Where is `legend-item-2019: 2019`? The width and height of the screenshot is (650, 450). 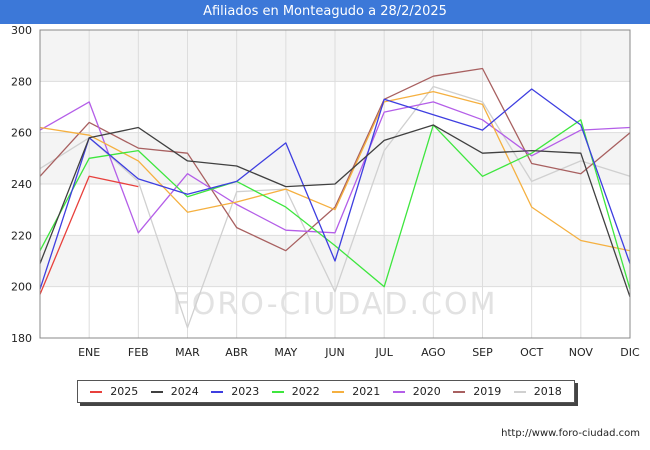
legend-item-2019: 2019 is located at coordinates (477, 391).